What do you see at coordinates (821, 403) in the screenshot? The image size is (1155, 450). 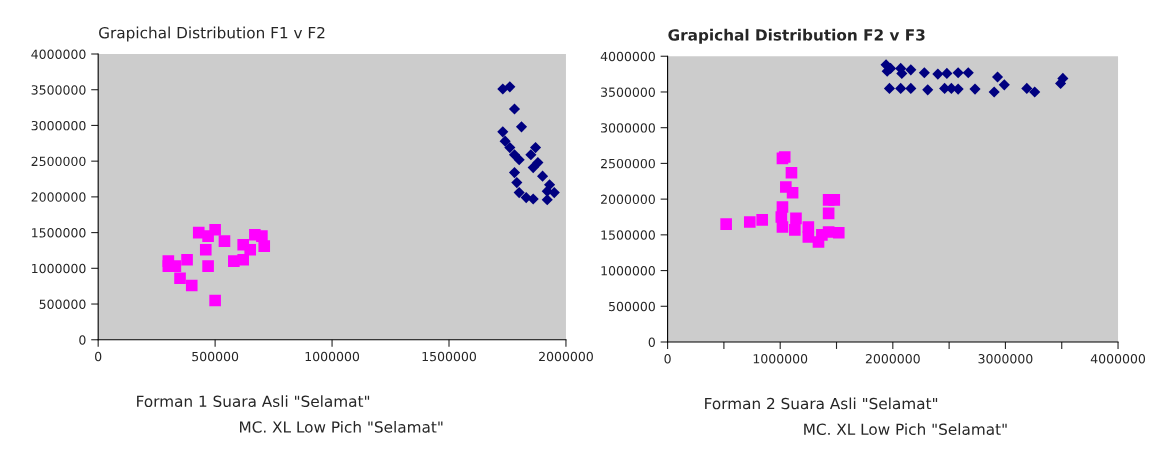 I see `text: Forman 2 Suara Asli "Selamat"` at bounding box center [821, 403].